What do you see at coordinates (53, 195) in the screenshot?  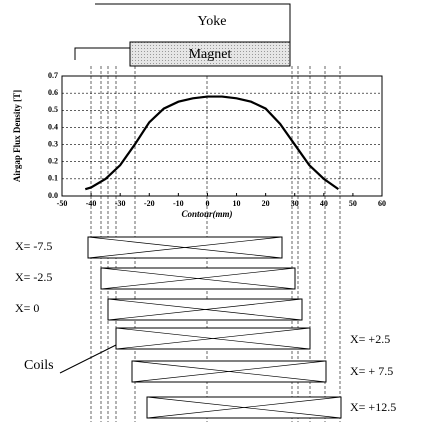 I see `y-tick-label: 0.0` at bounding box center [53, 195].